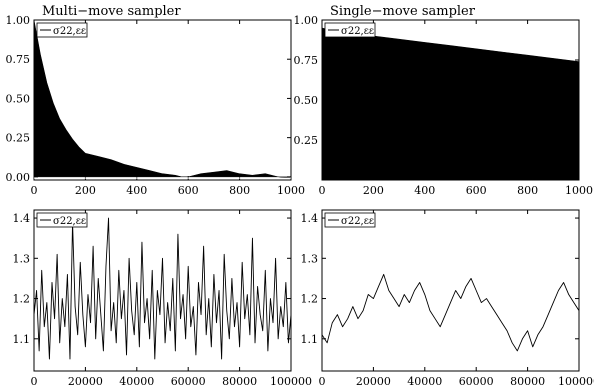 This screenshot has height=387, width=594. What do you see at coordinates (111, 11) in the screenshot?
I see `panel-title: Multi−move sampler` at bounding box center [111, 11].